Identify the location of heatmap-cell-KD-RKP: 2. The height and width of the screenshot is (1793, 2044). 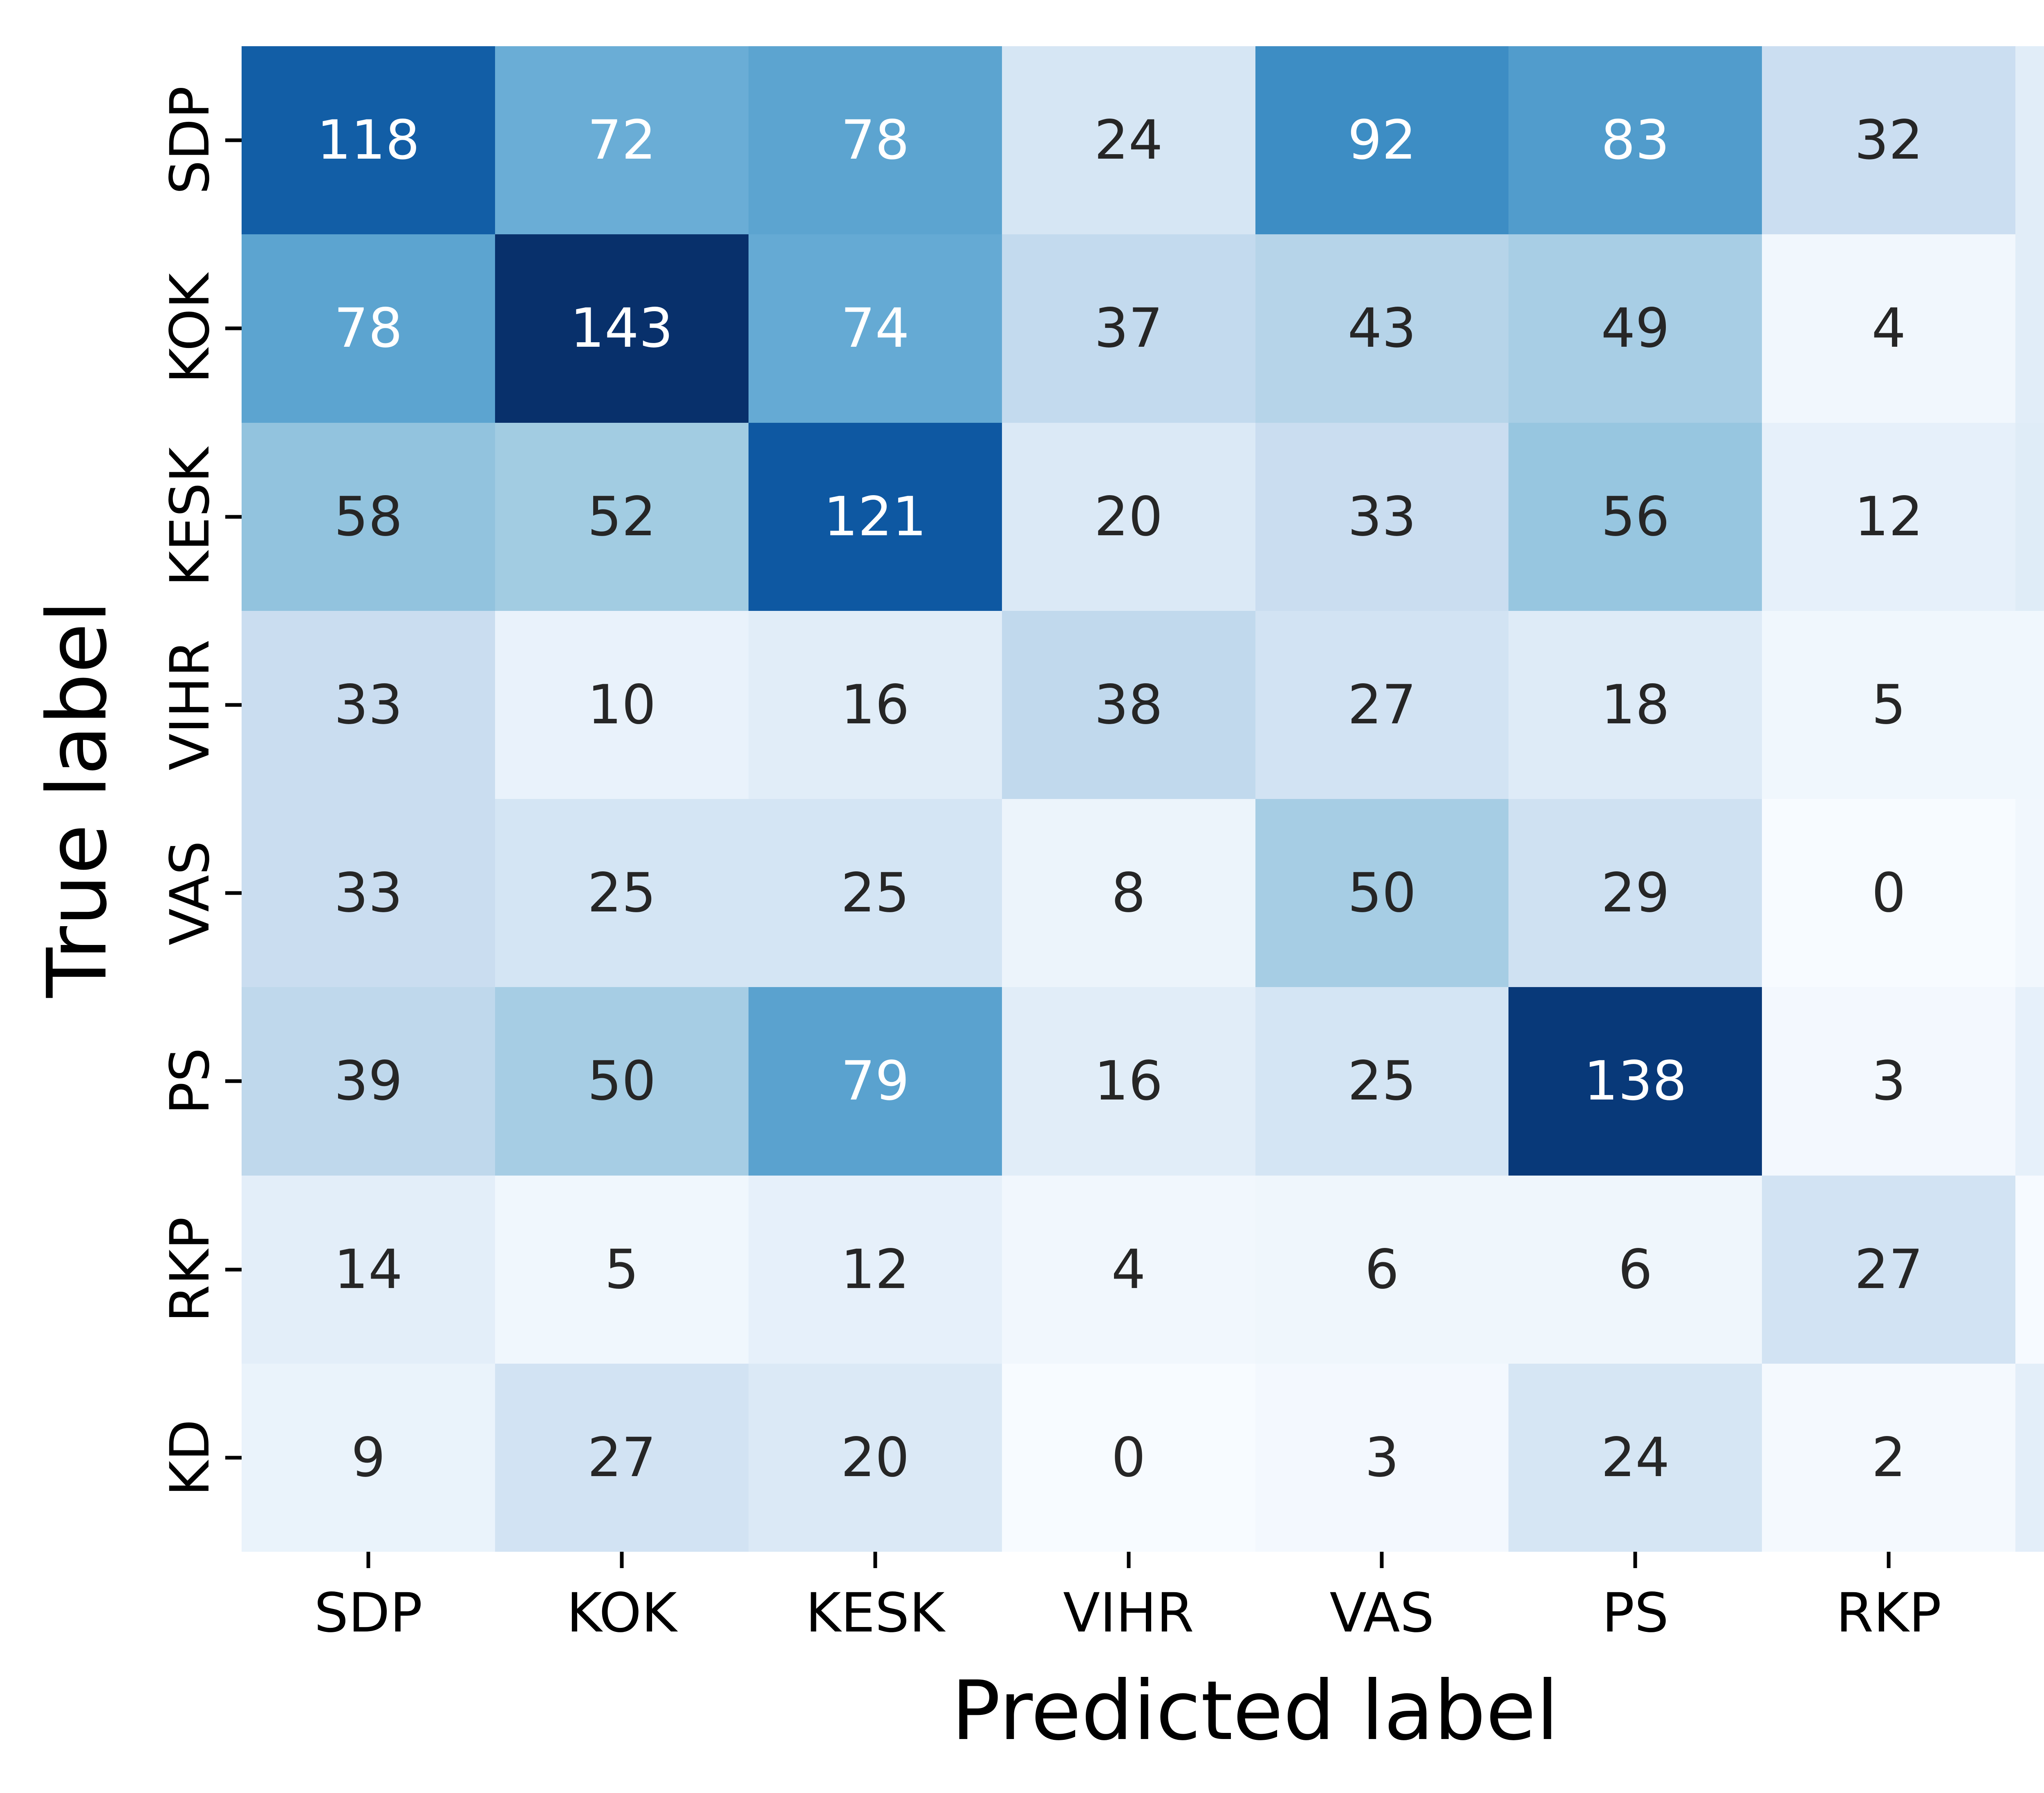
(1889, 1457).